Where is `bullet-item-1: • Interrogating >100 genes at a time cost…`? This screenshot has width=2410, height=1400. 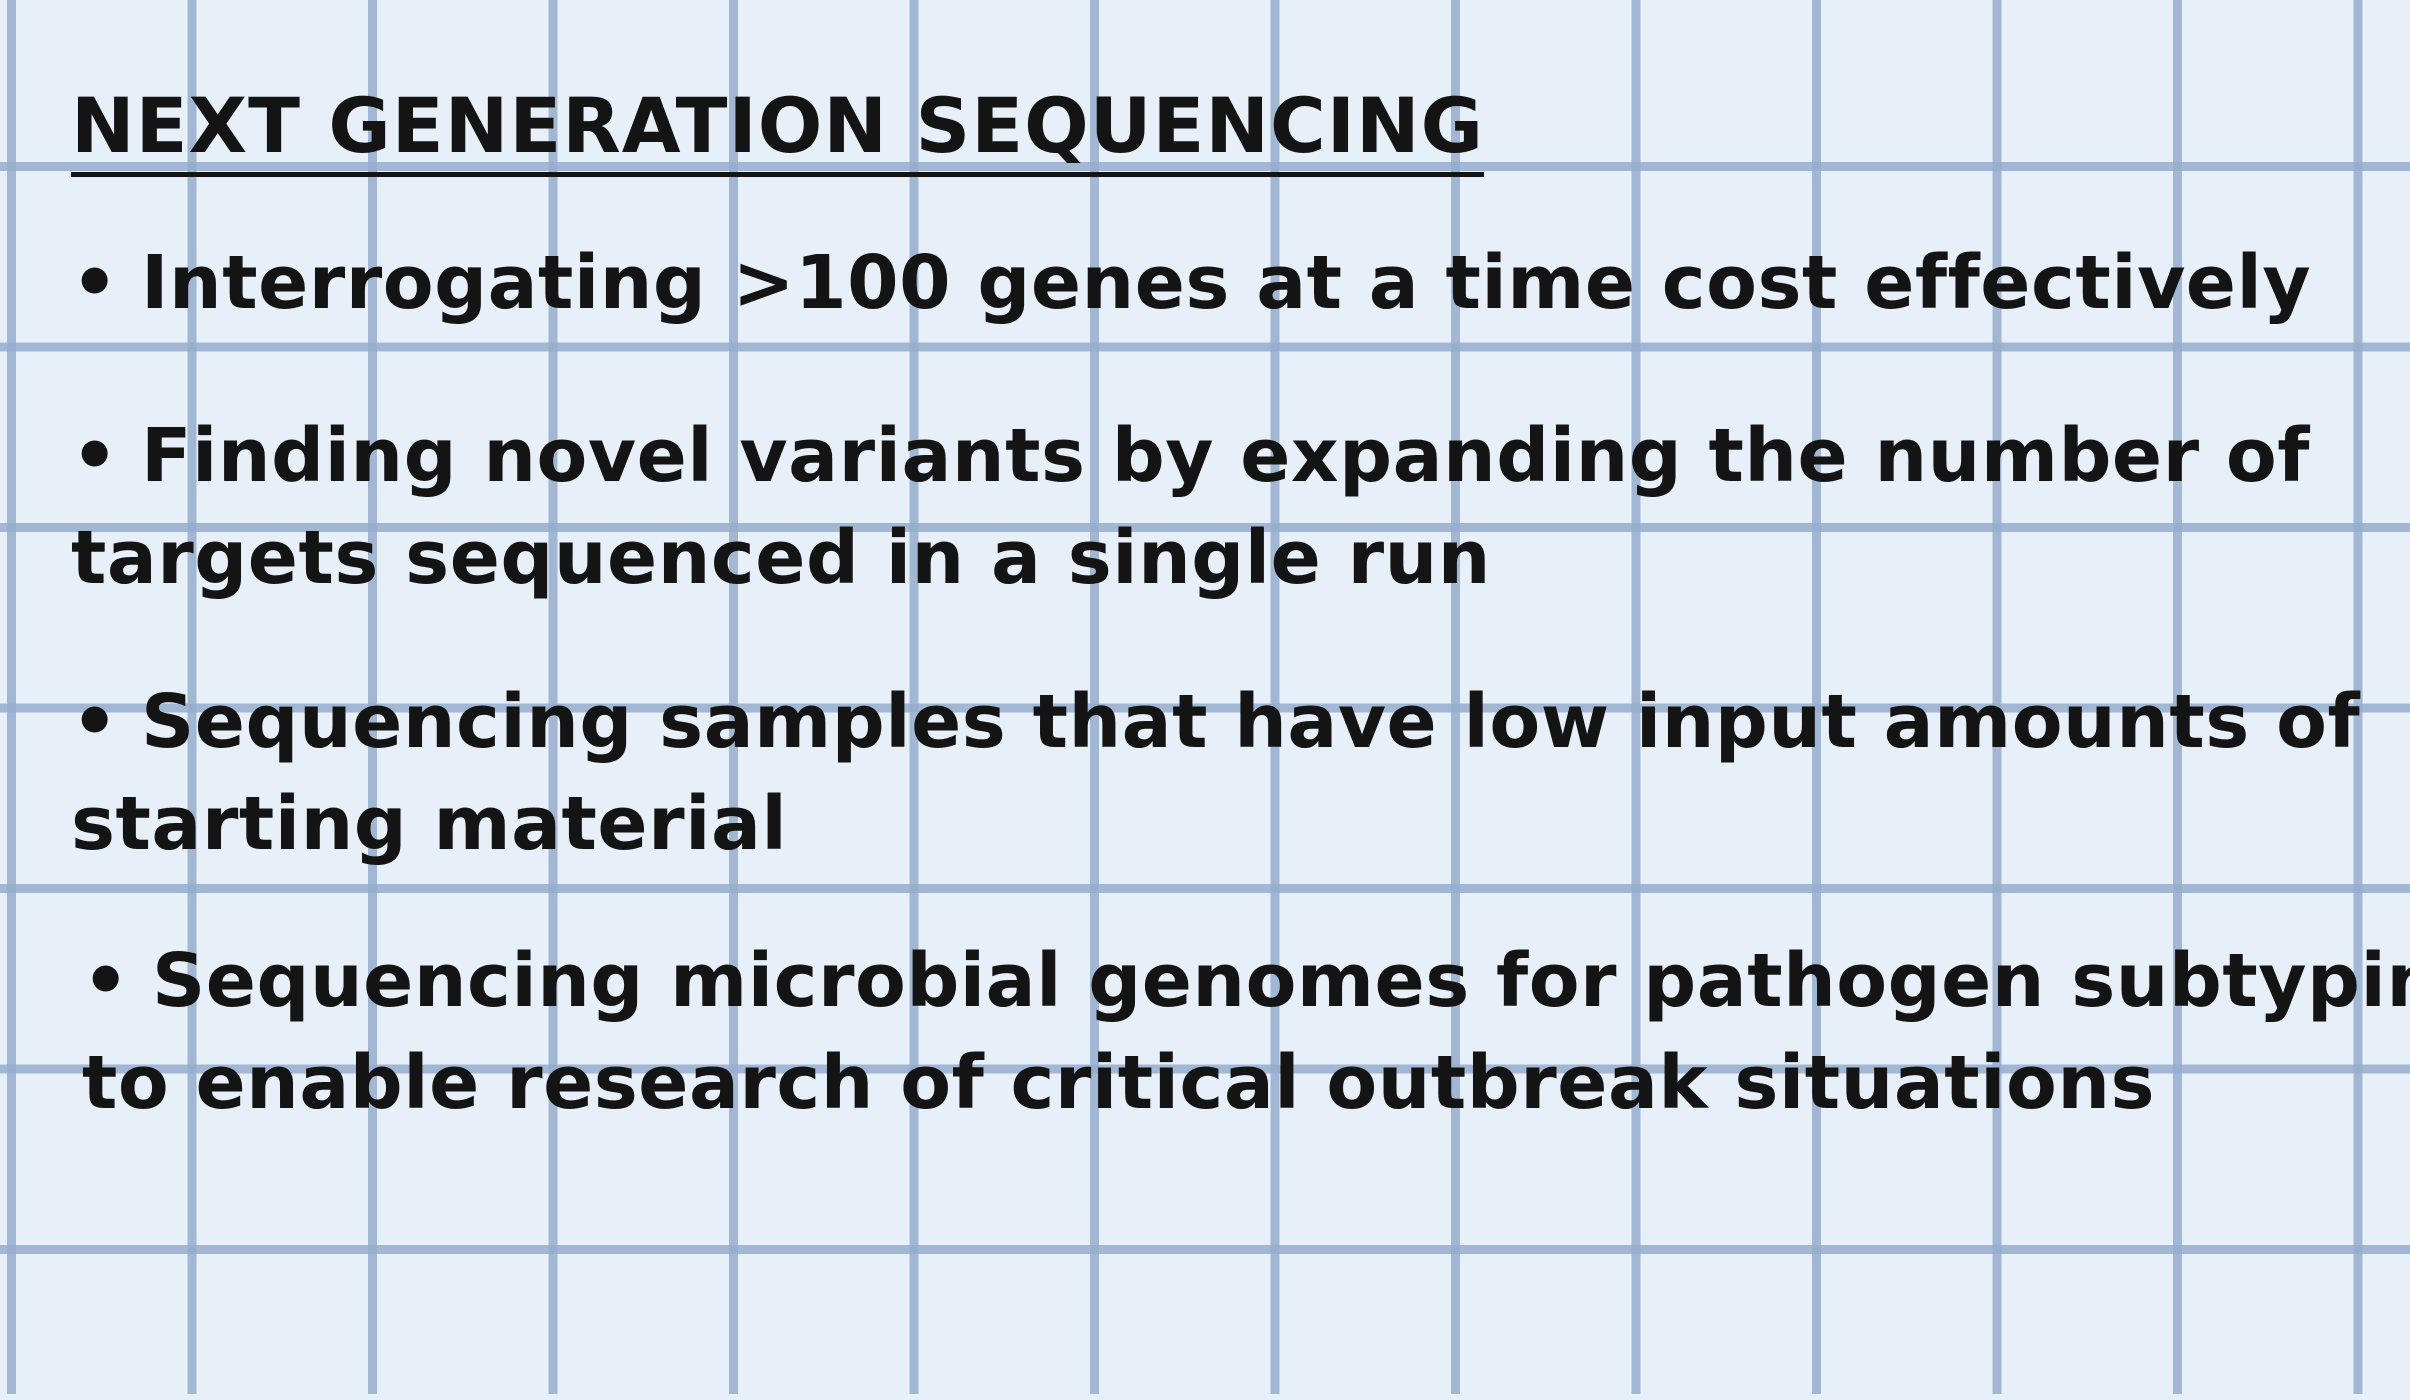 bullet-item-1: • Interrogating >100 genes at a time cost… is located at coordinates (1191, 283).